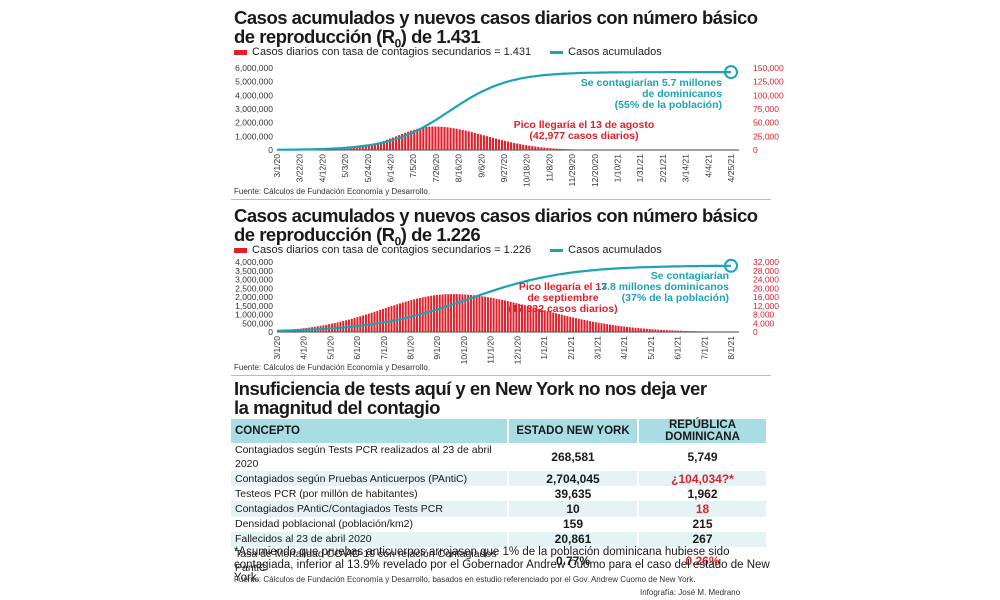 The height and width of the screenshot is (600, 1000). I want to click on chart2-x-tick-label: 6/1/20, so click(357, 348).